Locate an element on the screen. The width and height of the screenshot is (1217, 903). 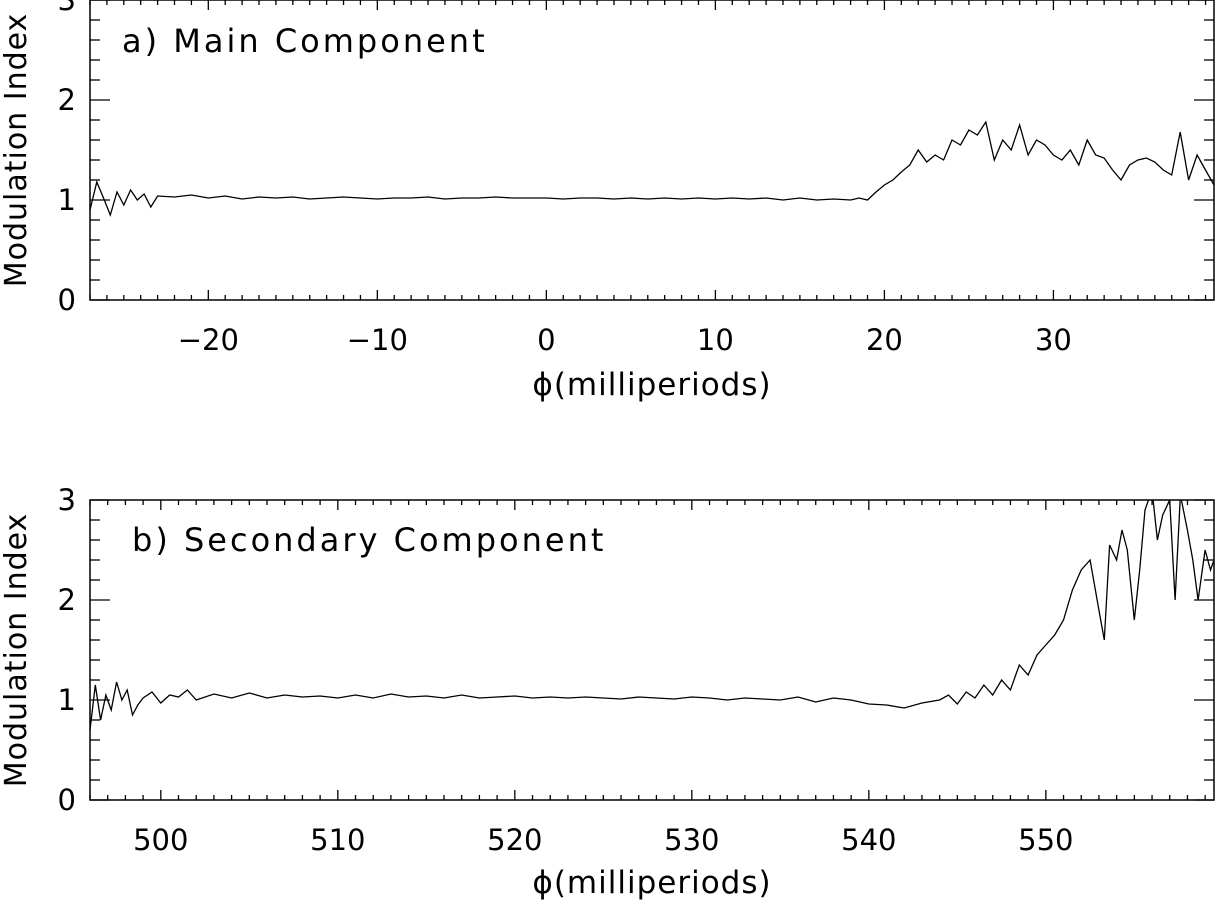
x-tick-label: 520 is located at coordinates (514, 840).